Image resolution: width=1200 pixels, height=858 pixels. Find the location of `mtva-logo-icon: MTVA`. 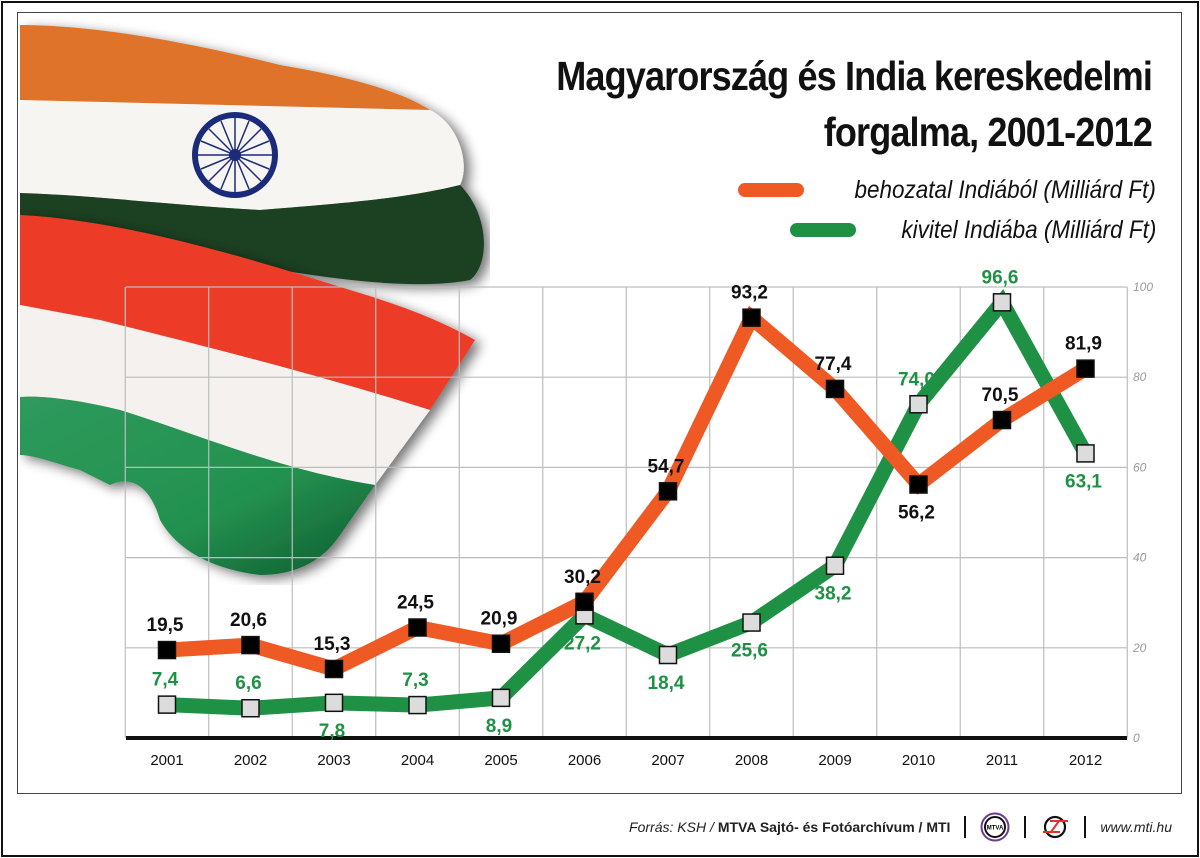

mtva-logo-icon: MTVA is located at coordinates (995, 827).